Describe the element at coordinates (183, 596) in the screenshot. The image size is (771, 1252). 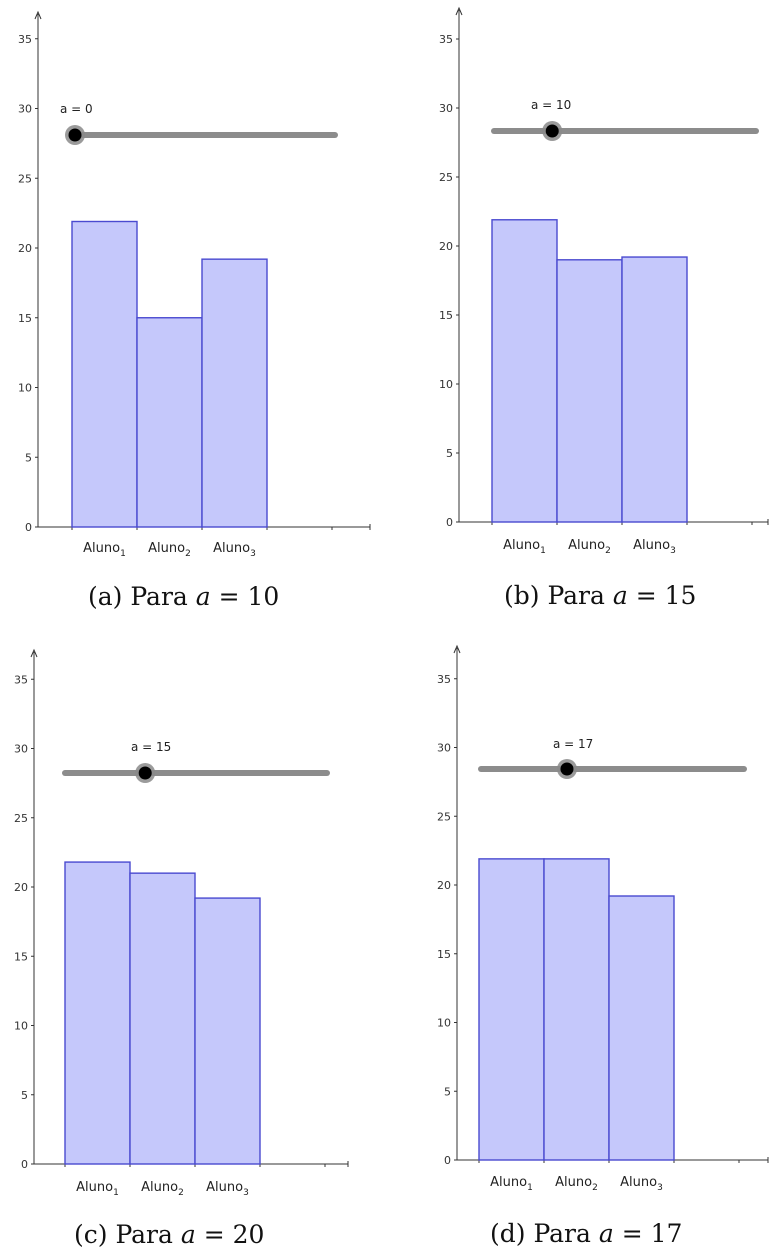
I see `figure-caption: (a) Para a = 10` at that location.